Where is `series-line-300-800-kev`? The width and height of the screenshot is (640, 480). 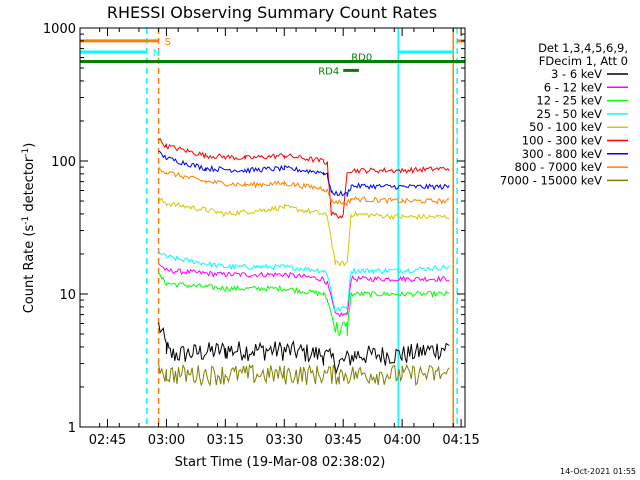
series-line-300-800-kev is located at coordinates (304, 173).